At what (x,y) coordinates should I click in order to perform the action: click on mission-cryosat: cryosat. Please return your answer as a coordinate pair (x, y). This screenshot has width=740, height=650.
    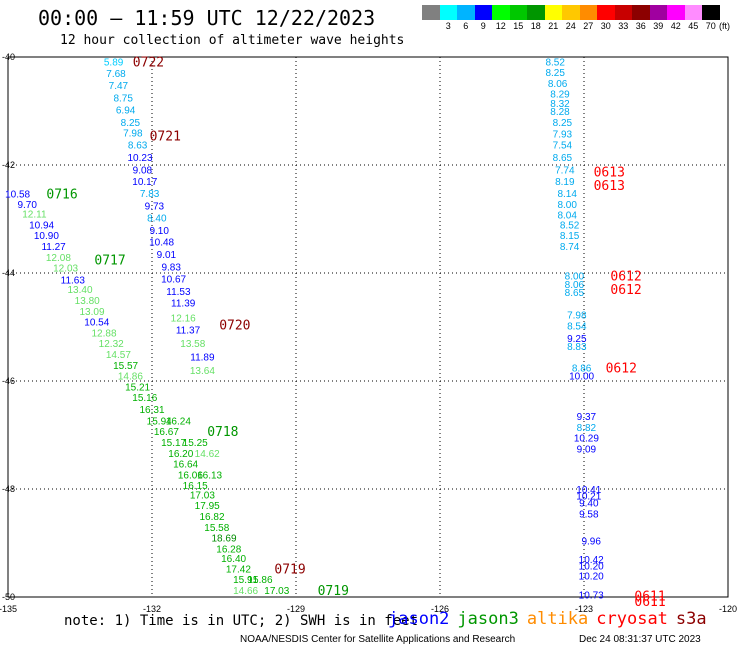
    Looking at the image, I should click on (632, 619).